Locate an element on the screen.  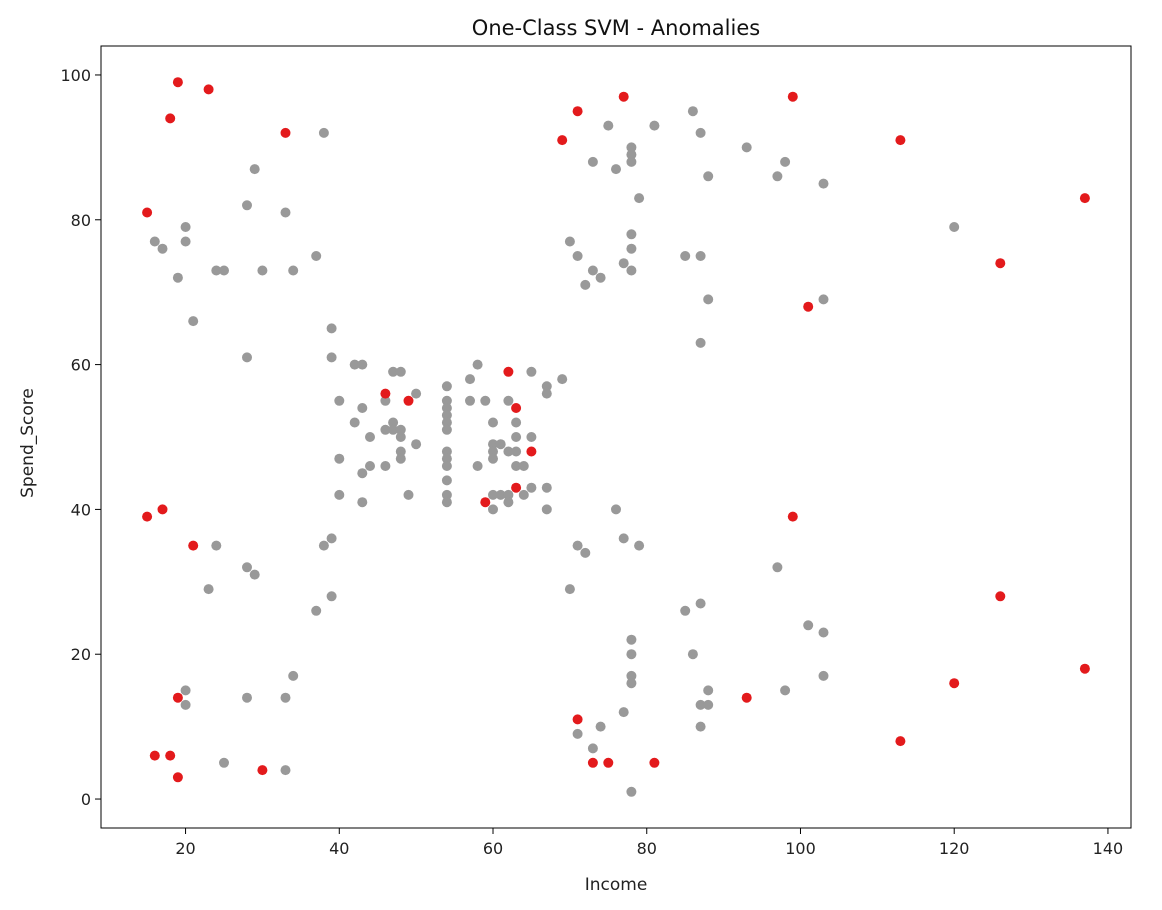
x-tick-label: 100 is located at coordinates (800, 848).